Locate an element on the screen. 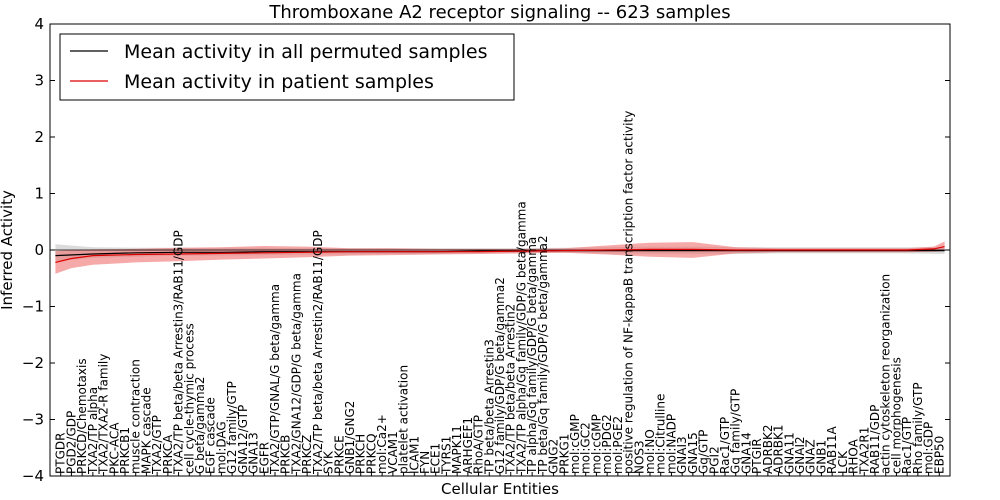  x-tick-label: PRKCZ is located at coordinates (307, 454).